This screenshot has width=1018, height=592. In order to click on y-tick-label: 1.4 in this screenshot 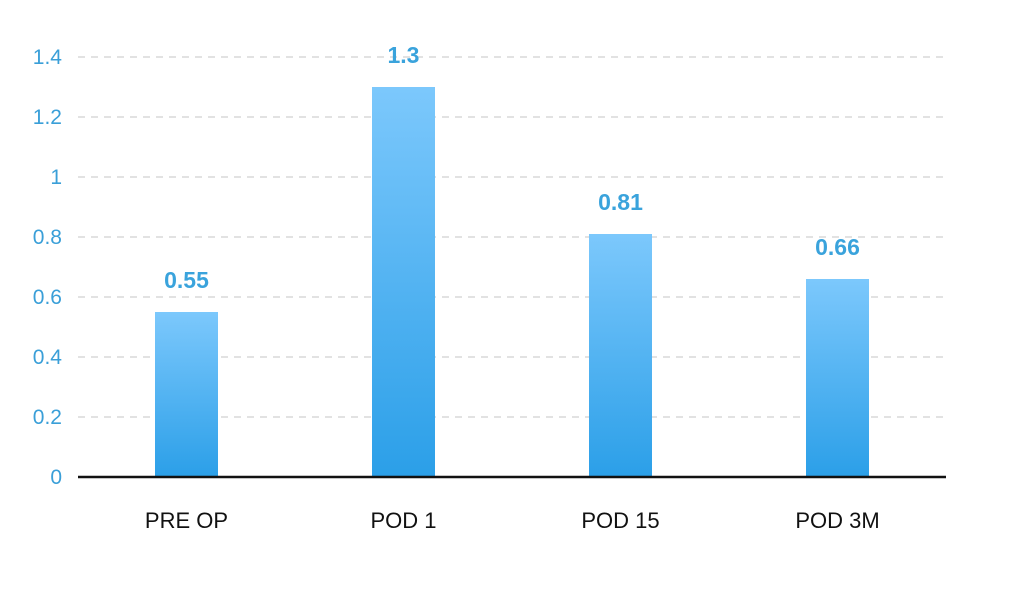, I will do `click(48, 57)`.